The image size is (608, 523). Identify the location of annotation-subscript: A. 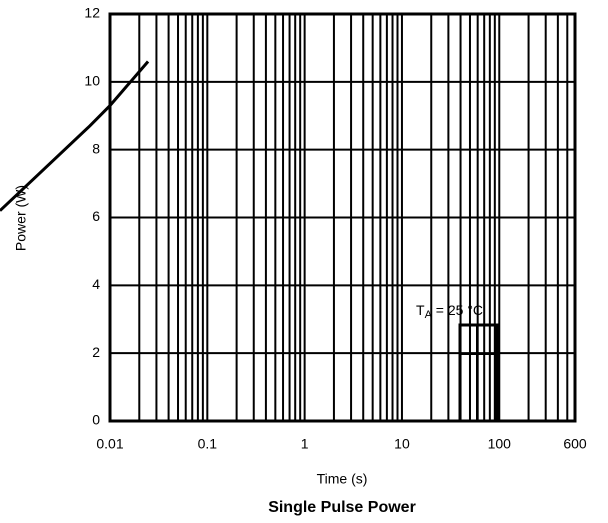
(429, 315).